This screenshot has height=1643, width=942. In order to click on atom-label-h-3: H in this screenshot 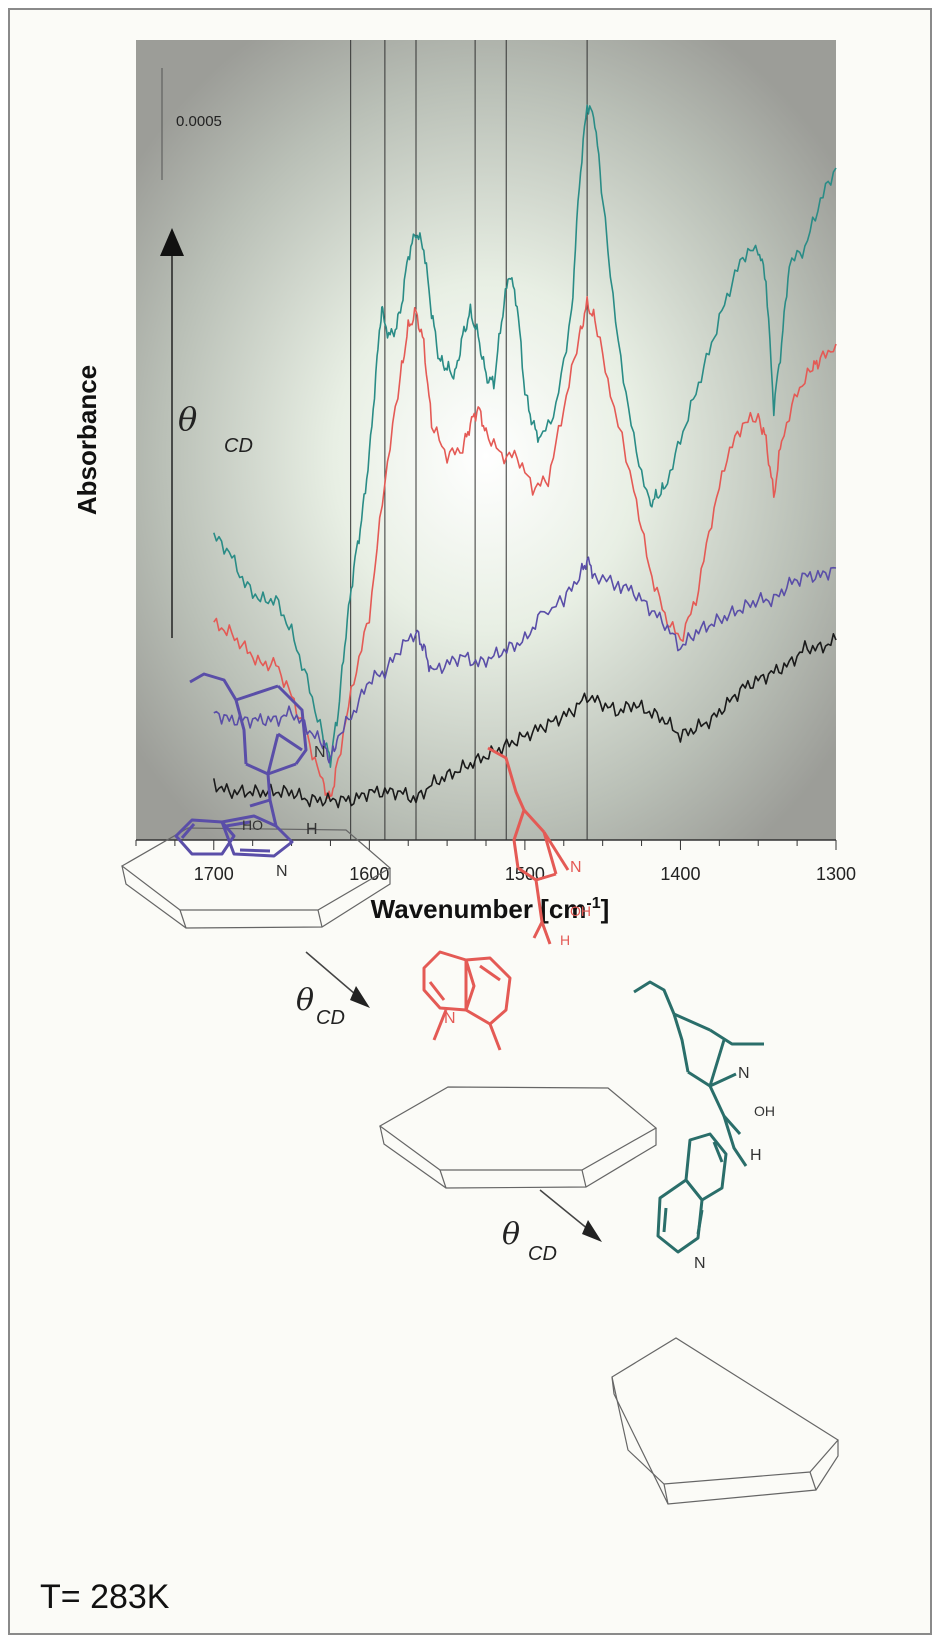, I will do `click(756, 1155)`.